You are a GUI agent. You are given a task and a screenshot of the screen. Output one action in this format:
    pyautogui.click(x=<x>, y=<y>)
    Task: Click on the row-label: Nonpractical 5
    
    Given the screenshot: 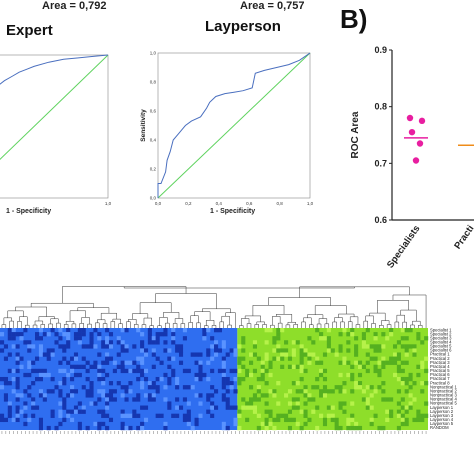 What is the action you would take?
    pyautogui.click(x=443, y=403)
    